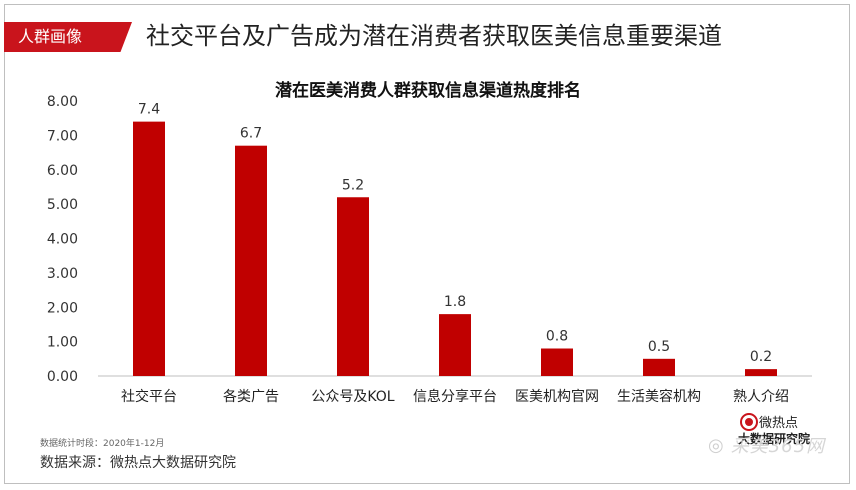 The height and width of the screenshot is (490, 856). I want to click on bar-value-label: 0.8, so click(557, 337).